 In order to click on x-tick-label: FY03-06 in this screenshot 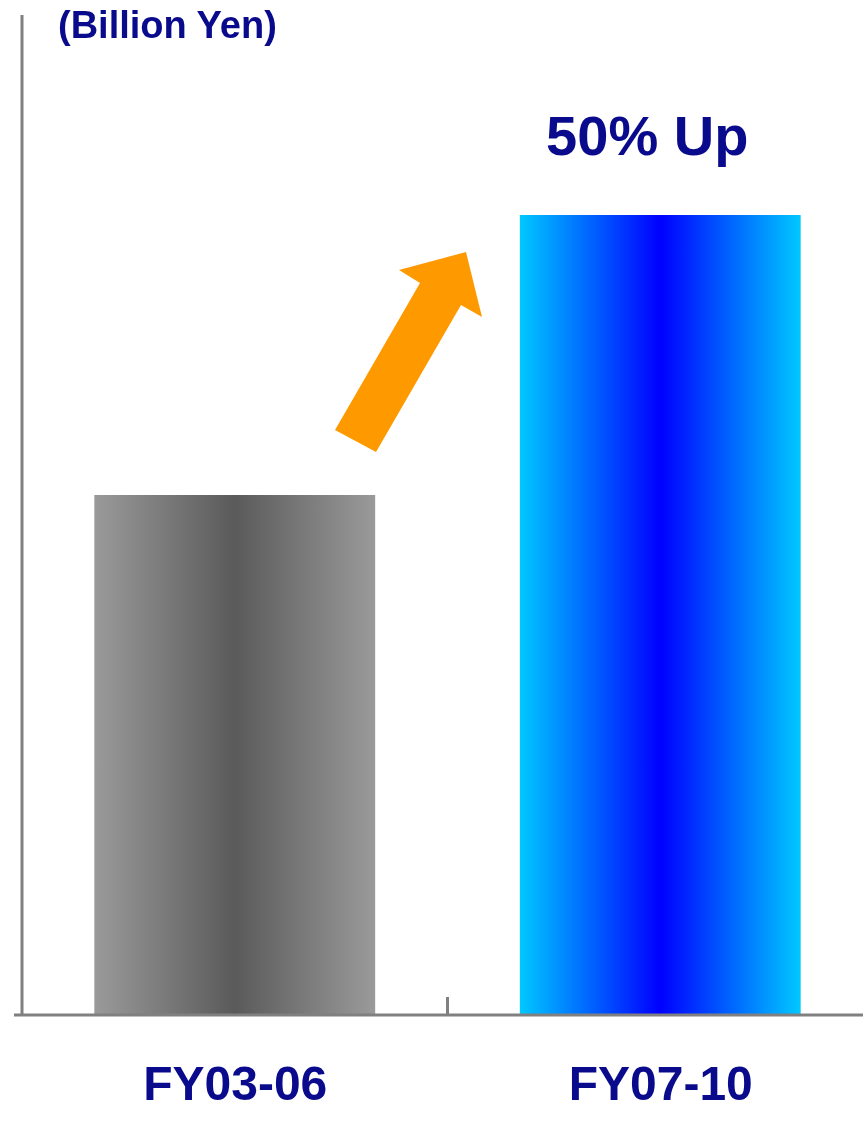, I will do `click(235, 1084)`.